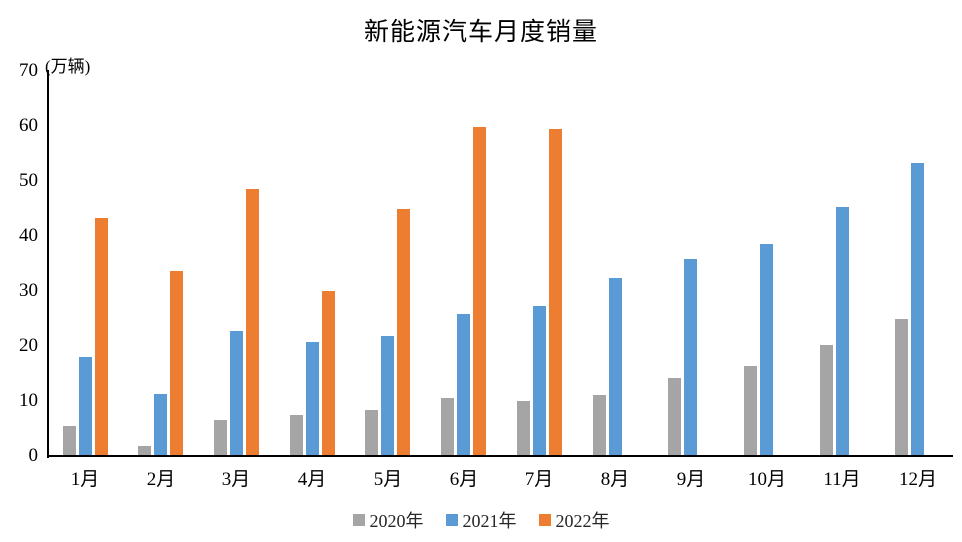 The height and width of the screenshot is (542, 962). I want to click on legend-item-2022年: 2022年, so click(574, 520).